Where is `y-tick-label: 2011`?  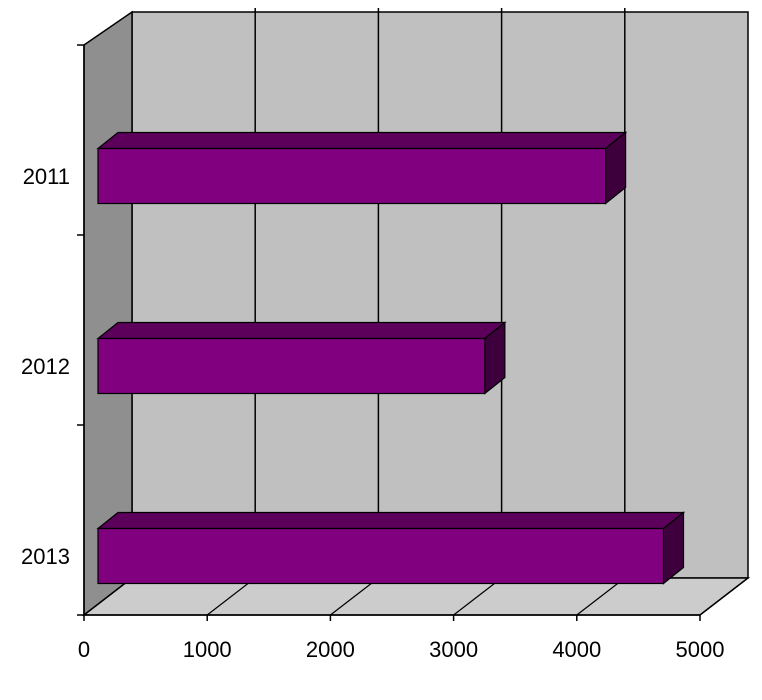 y-tick-label: 2011 is located at coordinates (46, 176).